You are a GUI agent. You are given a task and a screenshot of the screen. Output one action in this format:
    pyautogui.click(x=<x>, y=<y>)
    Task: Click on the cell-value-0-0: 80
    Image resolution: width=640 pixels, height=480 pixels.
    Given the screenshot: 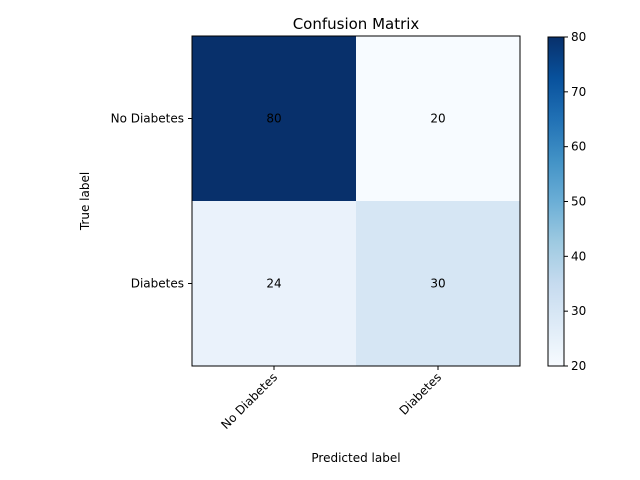 What is the action you would take?
    pyautogui.click(x=273, y=119)
    